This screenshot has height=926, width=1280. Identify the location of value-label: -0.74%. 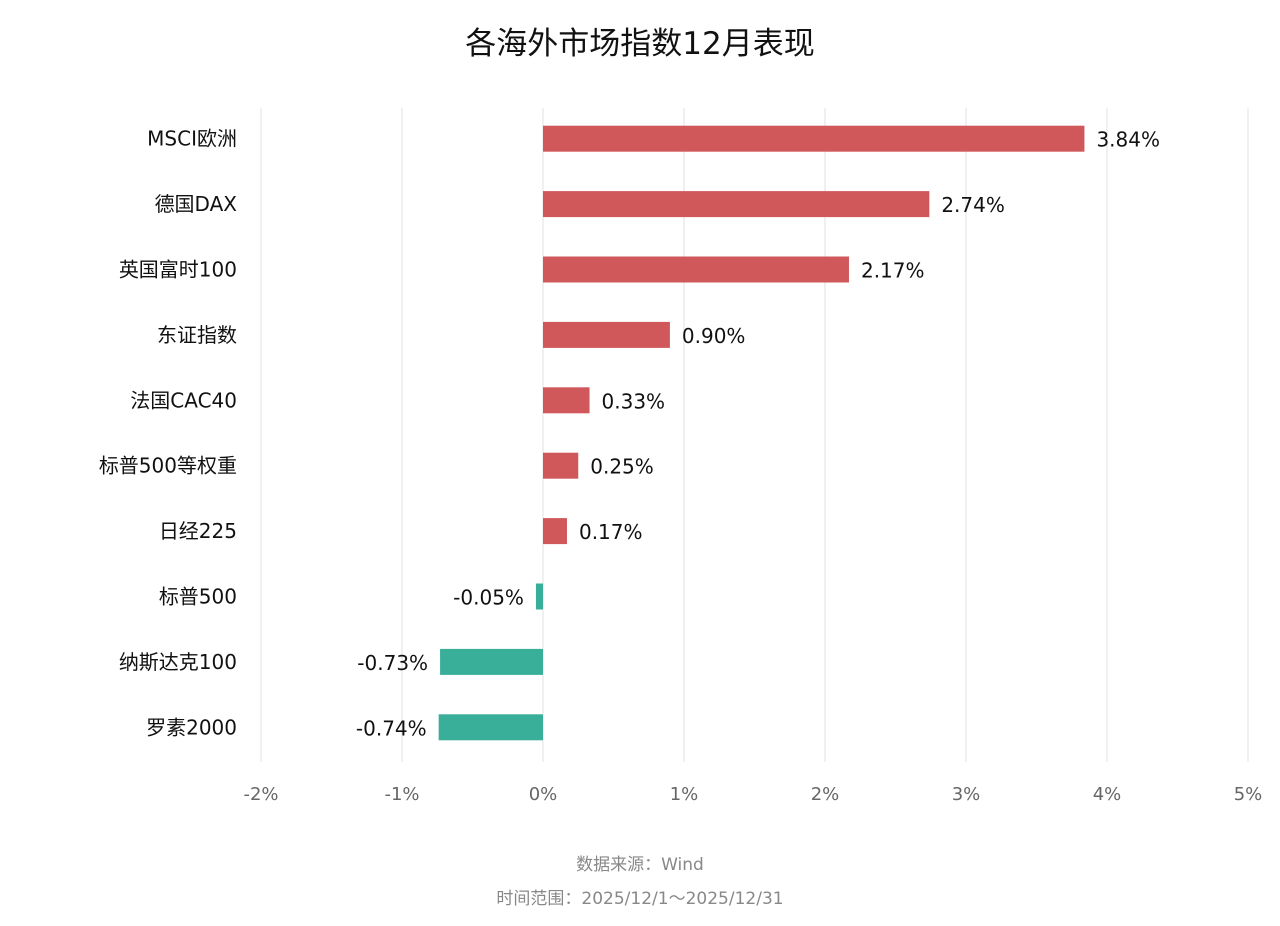
(391, 728).